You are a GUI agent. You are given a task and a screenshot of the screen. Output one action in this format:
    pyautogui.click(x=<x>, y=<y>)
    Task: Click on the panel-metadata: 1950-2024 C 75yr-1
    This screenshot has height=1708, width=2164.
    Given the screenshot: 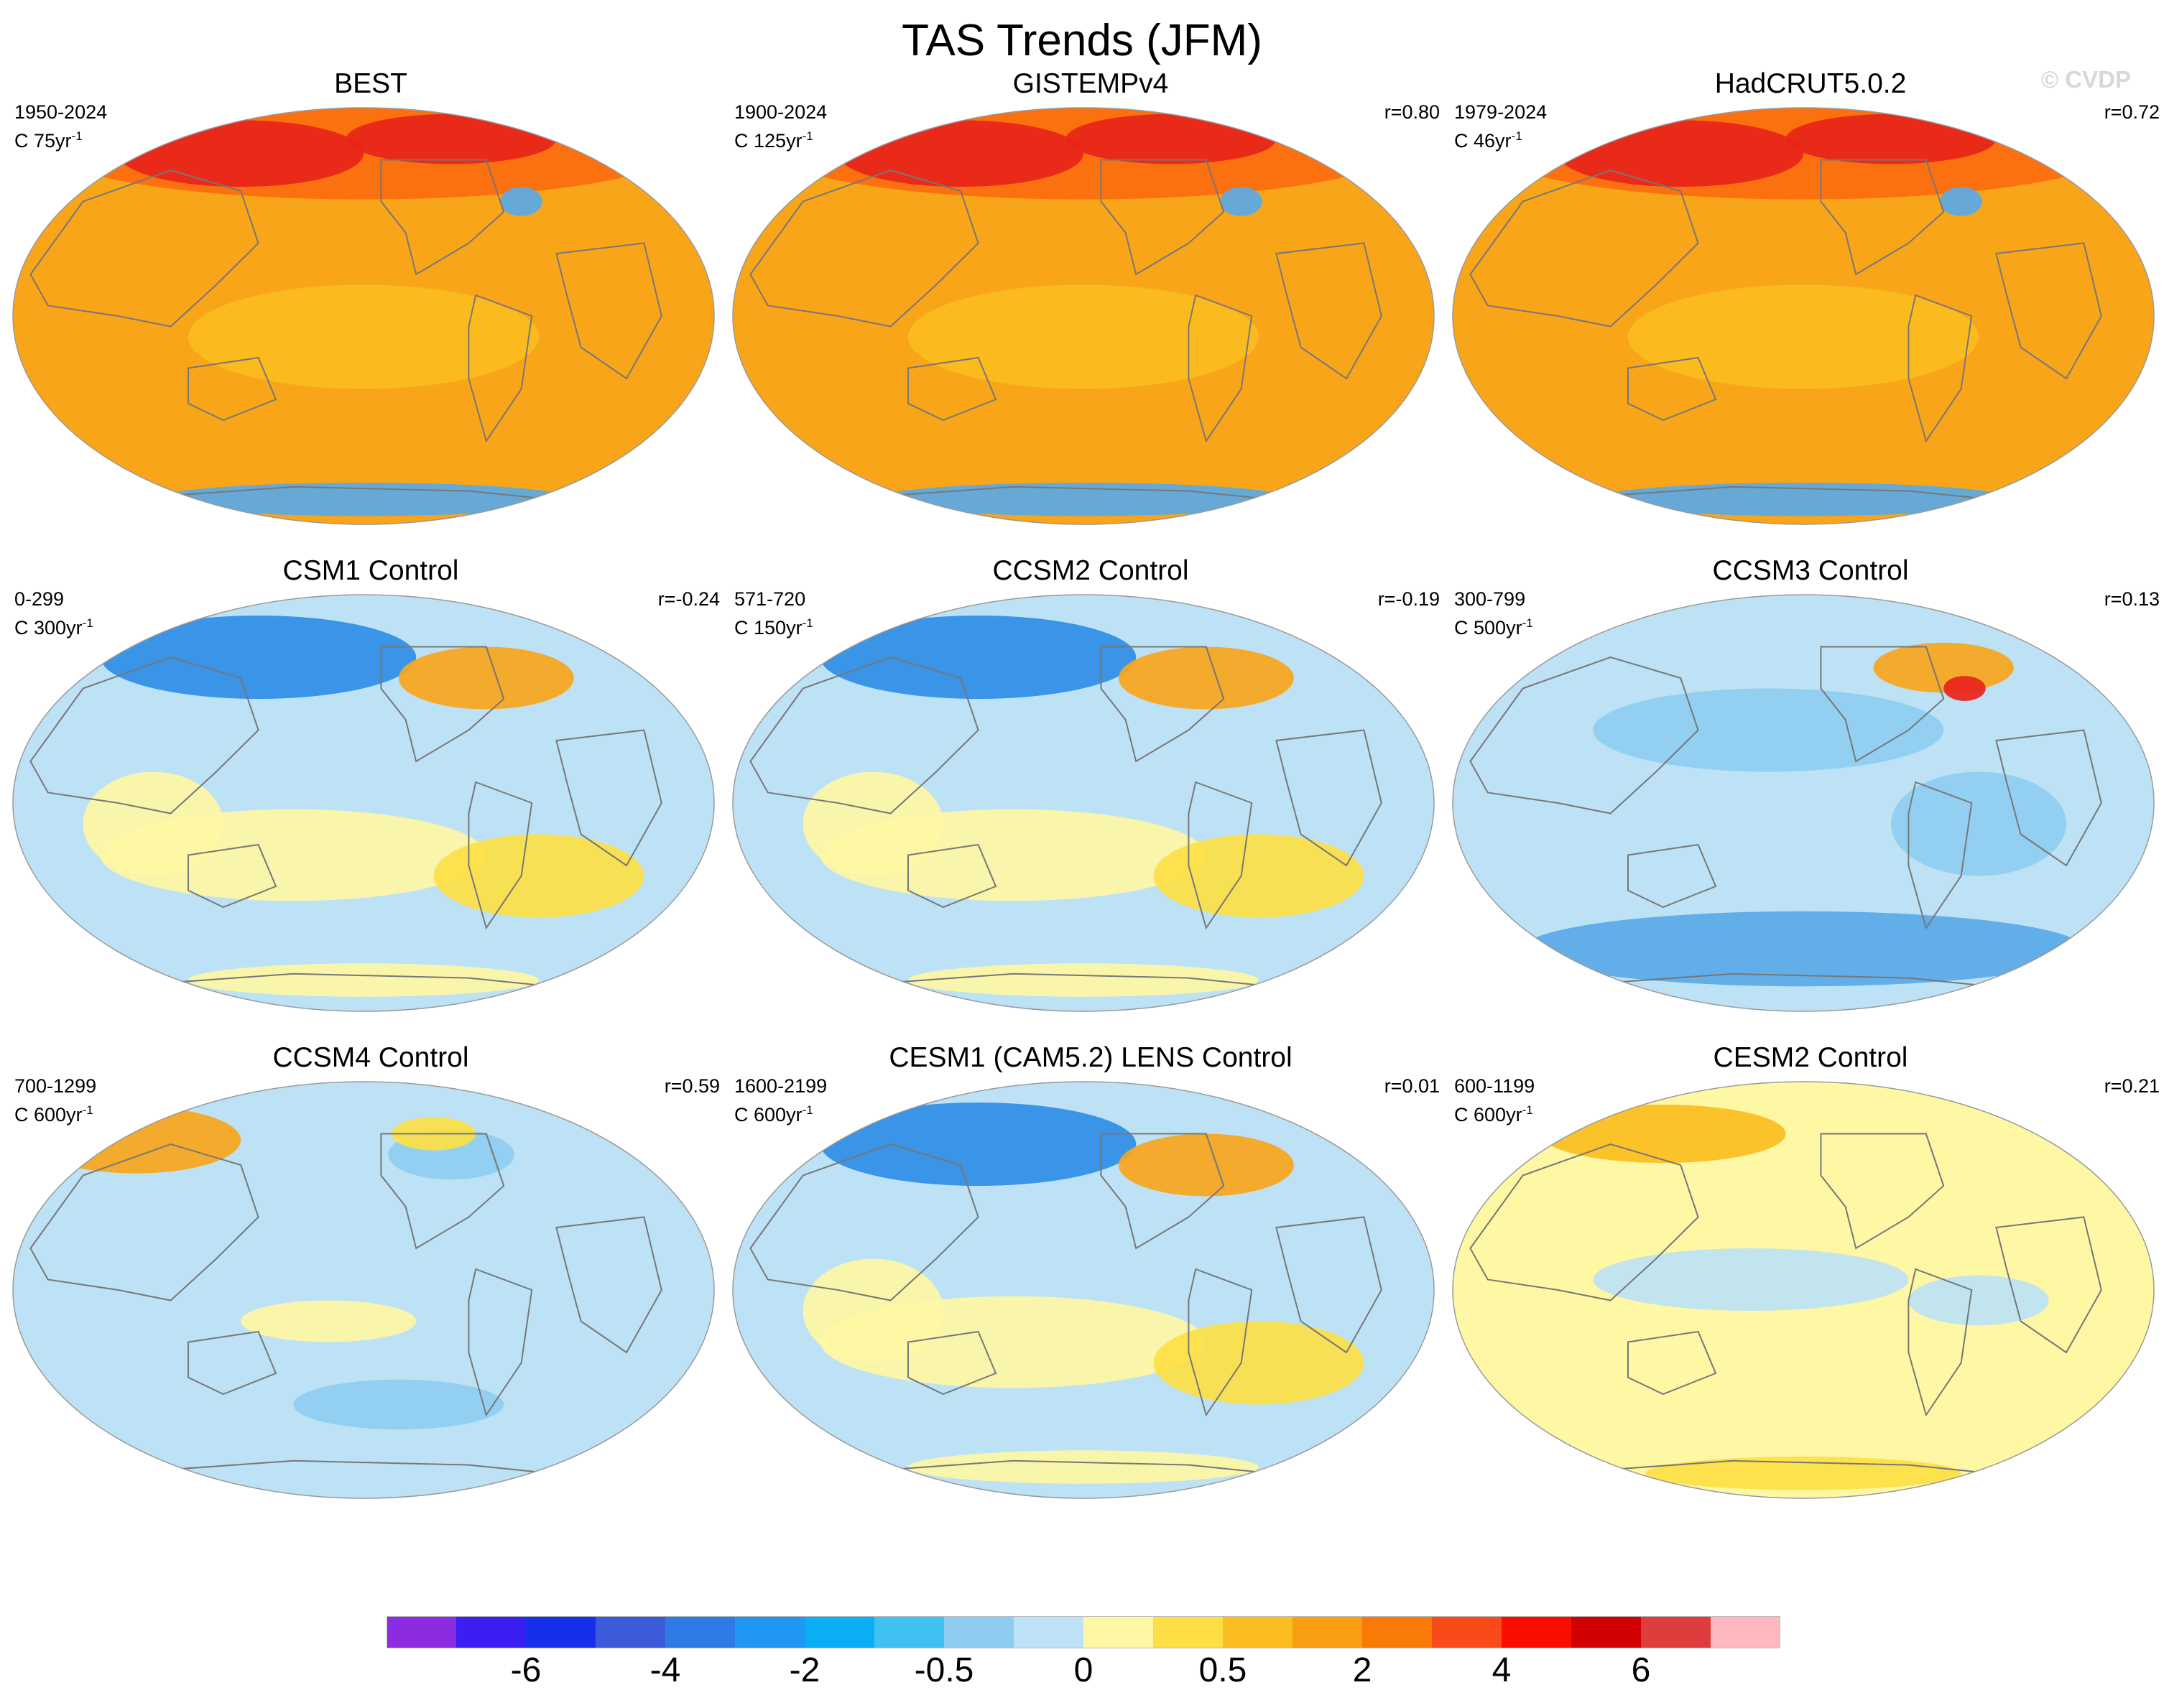 What is the action you would take?
    pyautogui.click(x=60, y=127)
    